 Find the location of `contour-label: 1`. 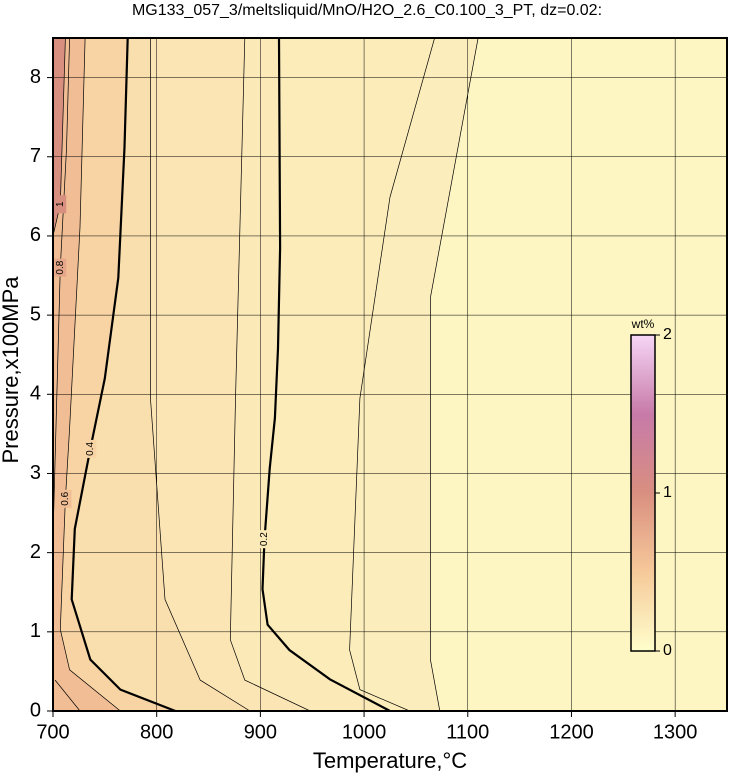

contour-label: 1 is located at coordinates (60, 204).